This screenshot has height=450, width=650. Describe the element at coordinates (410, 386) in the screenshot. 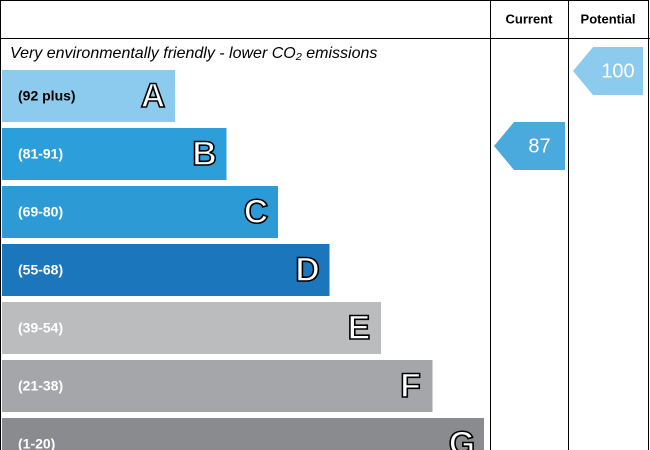

I see `band-letter: F` at that location.